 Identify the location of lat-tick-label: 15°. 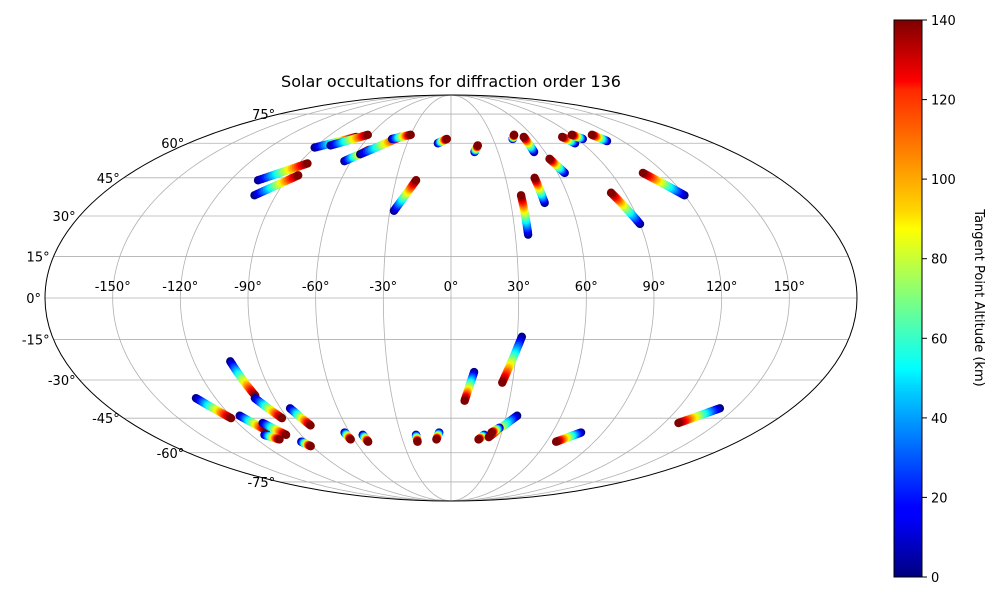
(38, 257).